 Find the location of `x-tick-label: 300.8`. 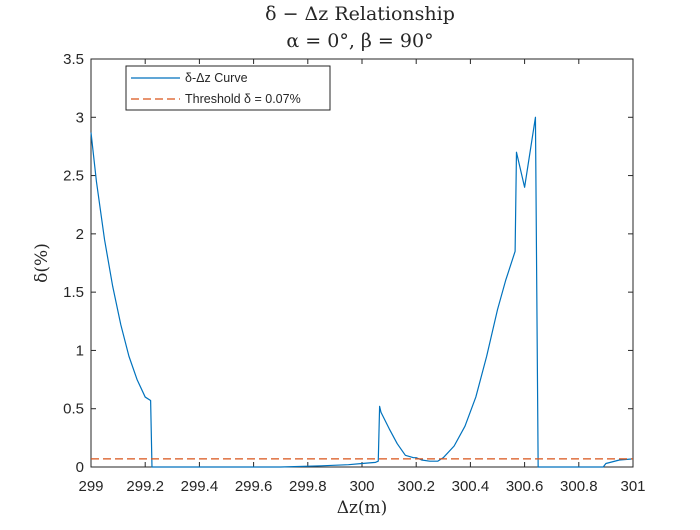

x-tick-label: 300.8 is located at coordinates (579, 486).